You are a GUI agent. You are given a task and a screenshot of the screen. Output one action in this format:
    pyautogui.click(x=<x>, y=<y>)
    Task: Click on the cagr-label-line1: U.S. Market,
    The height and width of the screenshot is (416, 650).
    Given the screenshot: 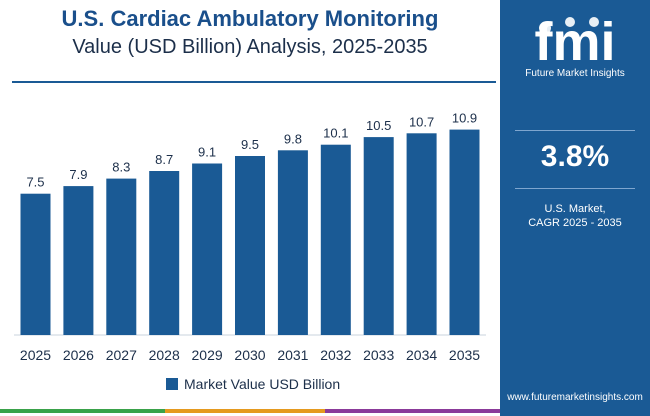 What is the action you would take?
    pyautogui.click(x=575, y=209)
    